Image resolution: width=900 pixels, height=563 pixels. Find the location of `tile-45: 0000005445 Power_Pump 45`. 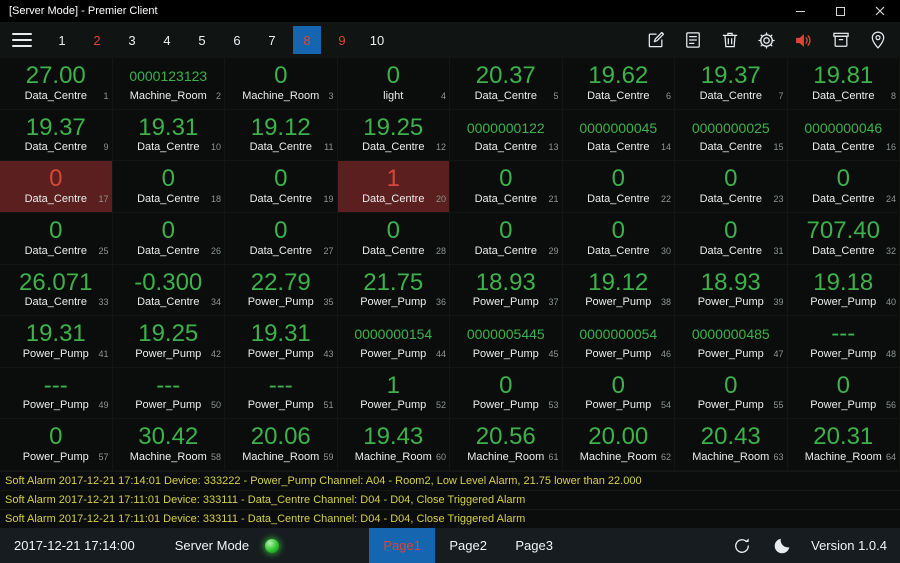

tile-45: 0000005445 Power_Pump 45 is located at coordinates (506, 342).